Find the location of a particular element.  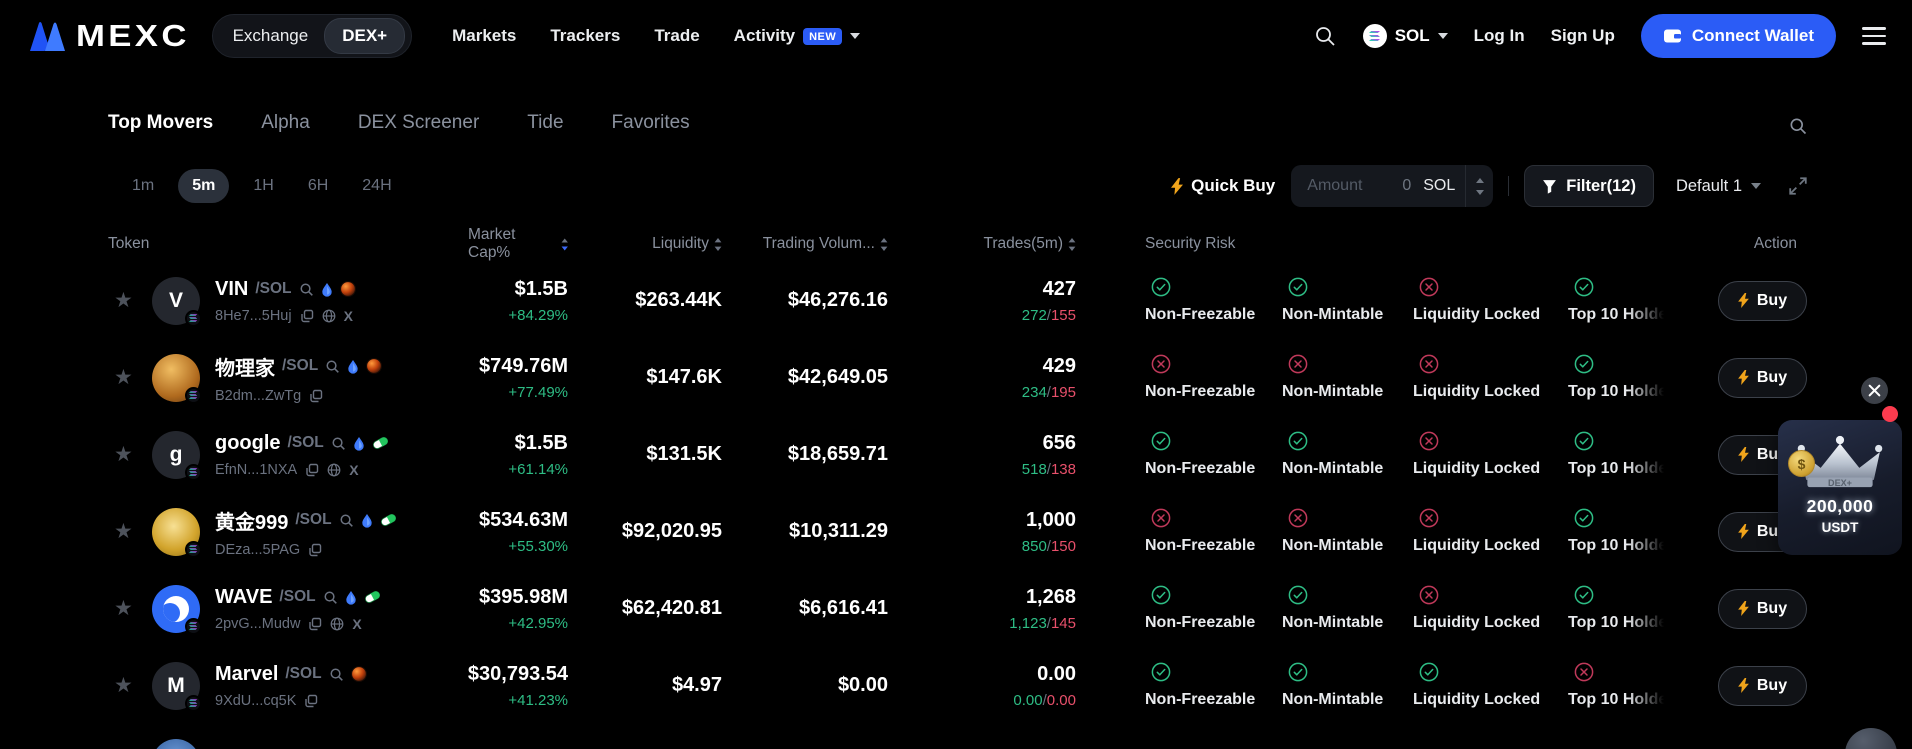

new-badge: NEW is located at coordinates (823, 36).